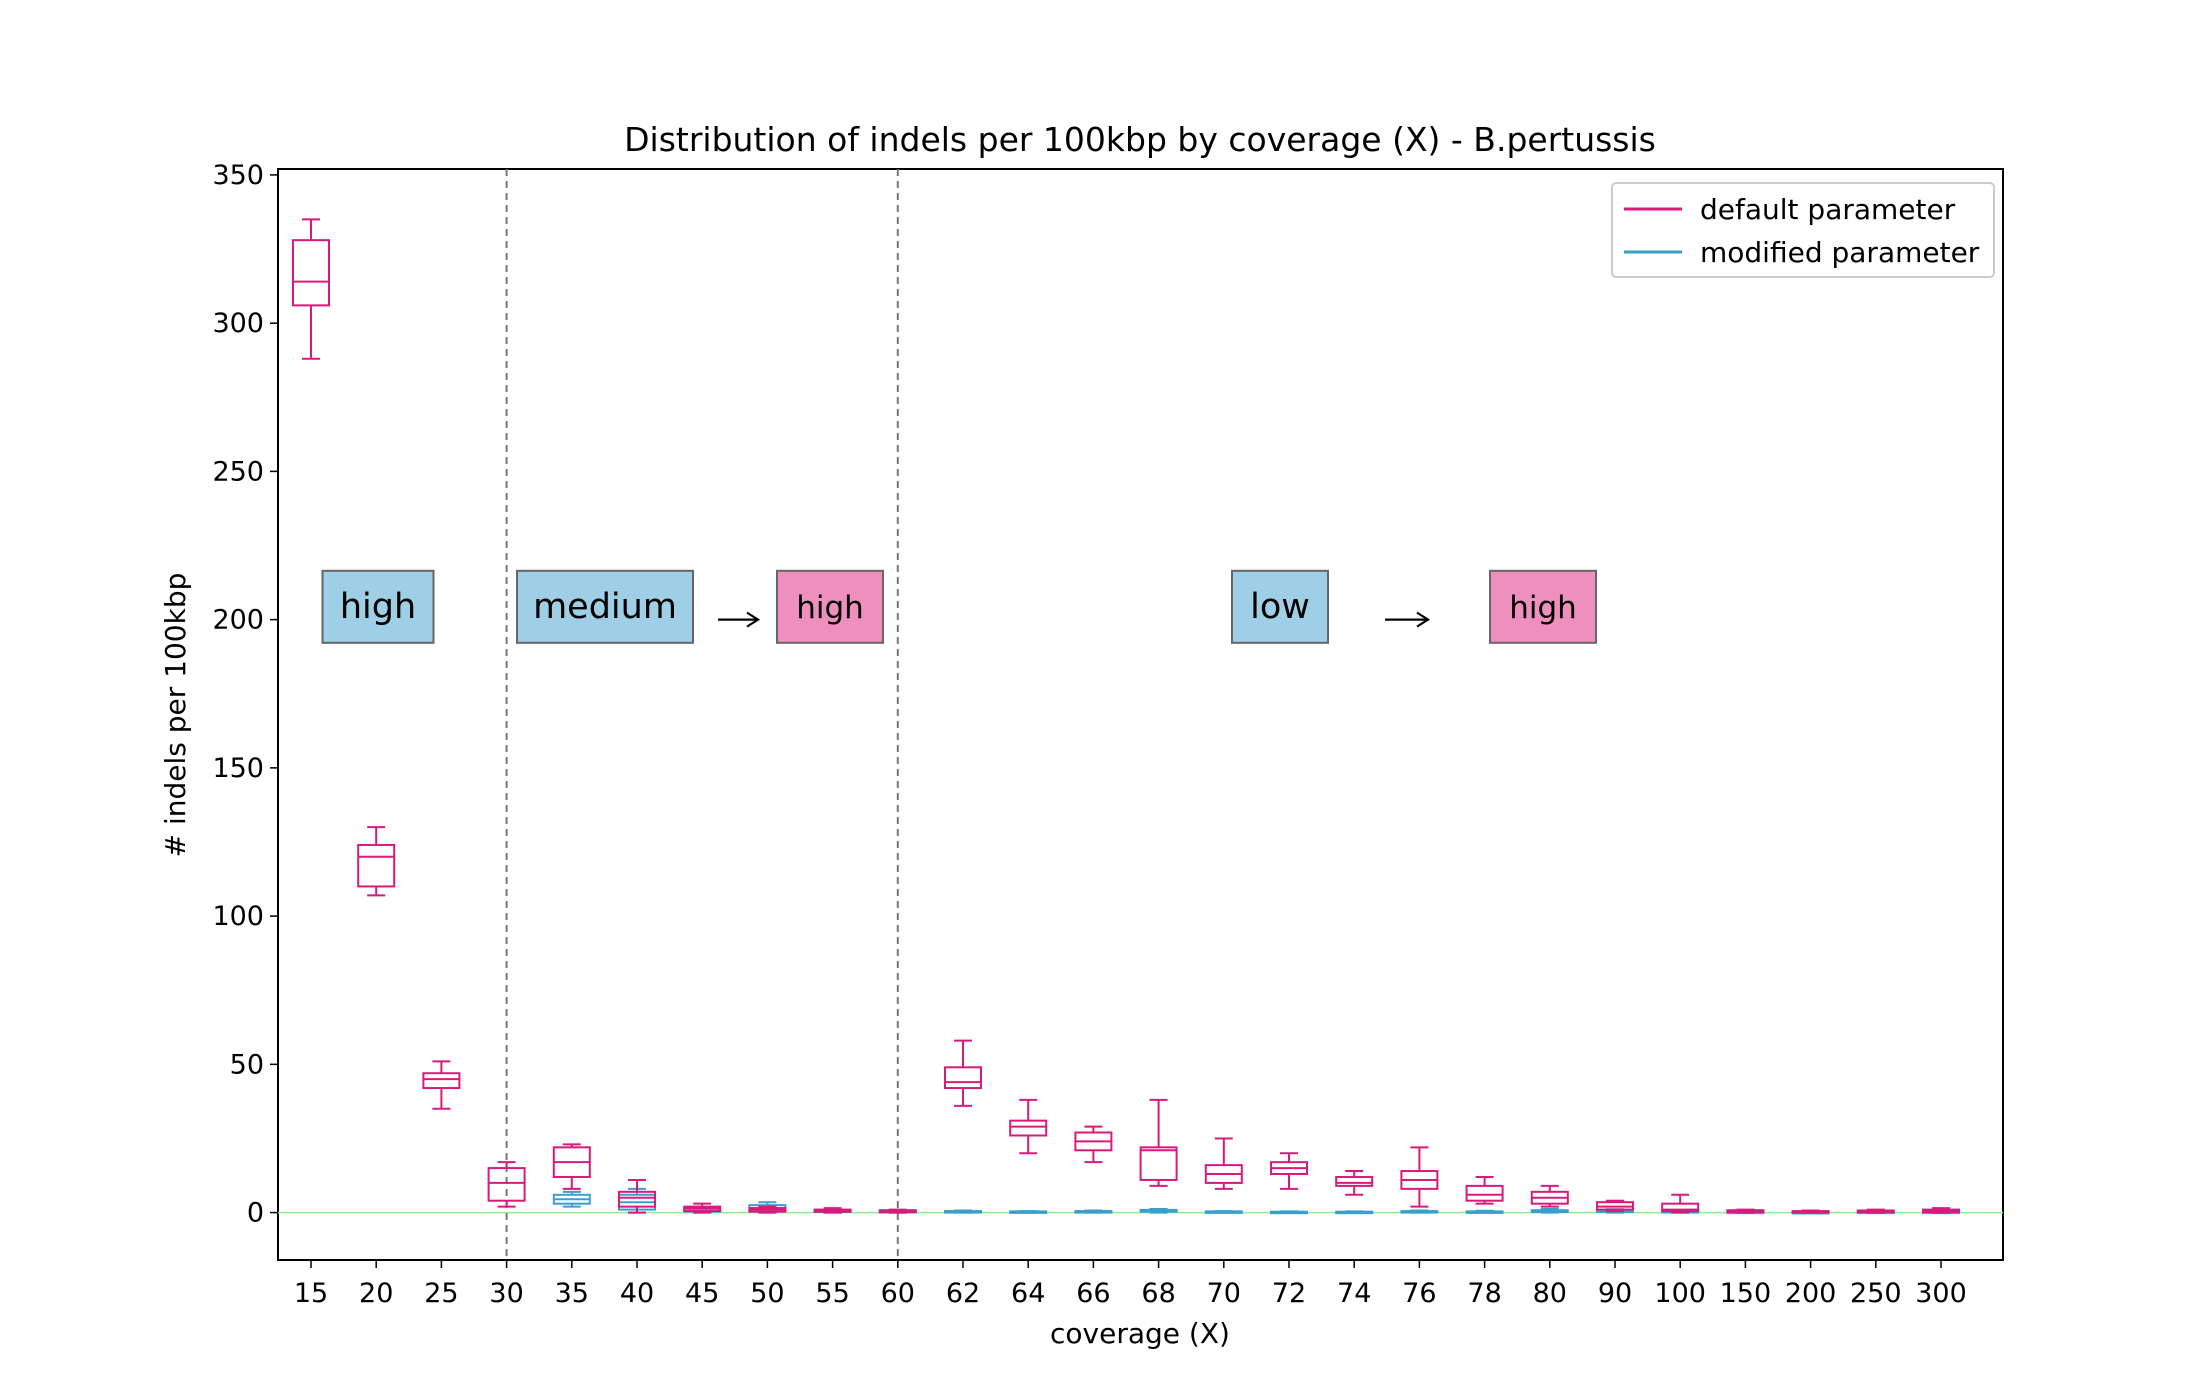 This screenshot has width=2200, height=1400. Describe the element at coordinates (238, 620) in the screenshot. I see `y-tick-label: 200` at that location.